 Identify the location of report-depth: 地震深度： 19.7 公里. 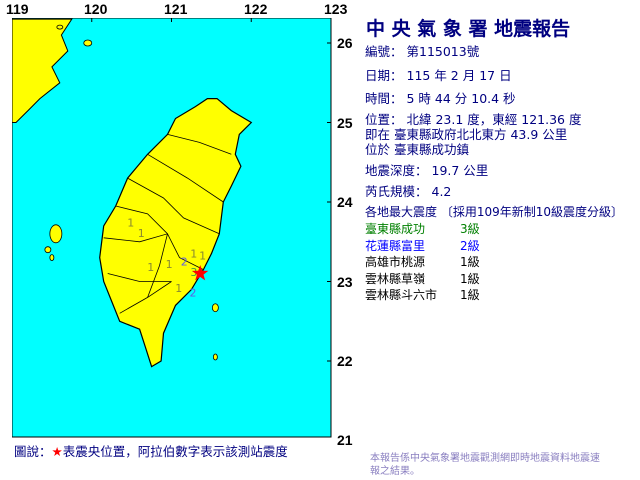
(426, 170).